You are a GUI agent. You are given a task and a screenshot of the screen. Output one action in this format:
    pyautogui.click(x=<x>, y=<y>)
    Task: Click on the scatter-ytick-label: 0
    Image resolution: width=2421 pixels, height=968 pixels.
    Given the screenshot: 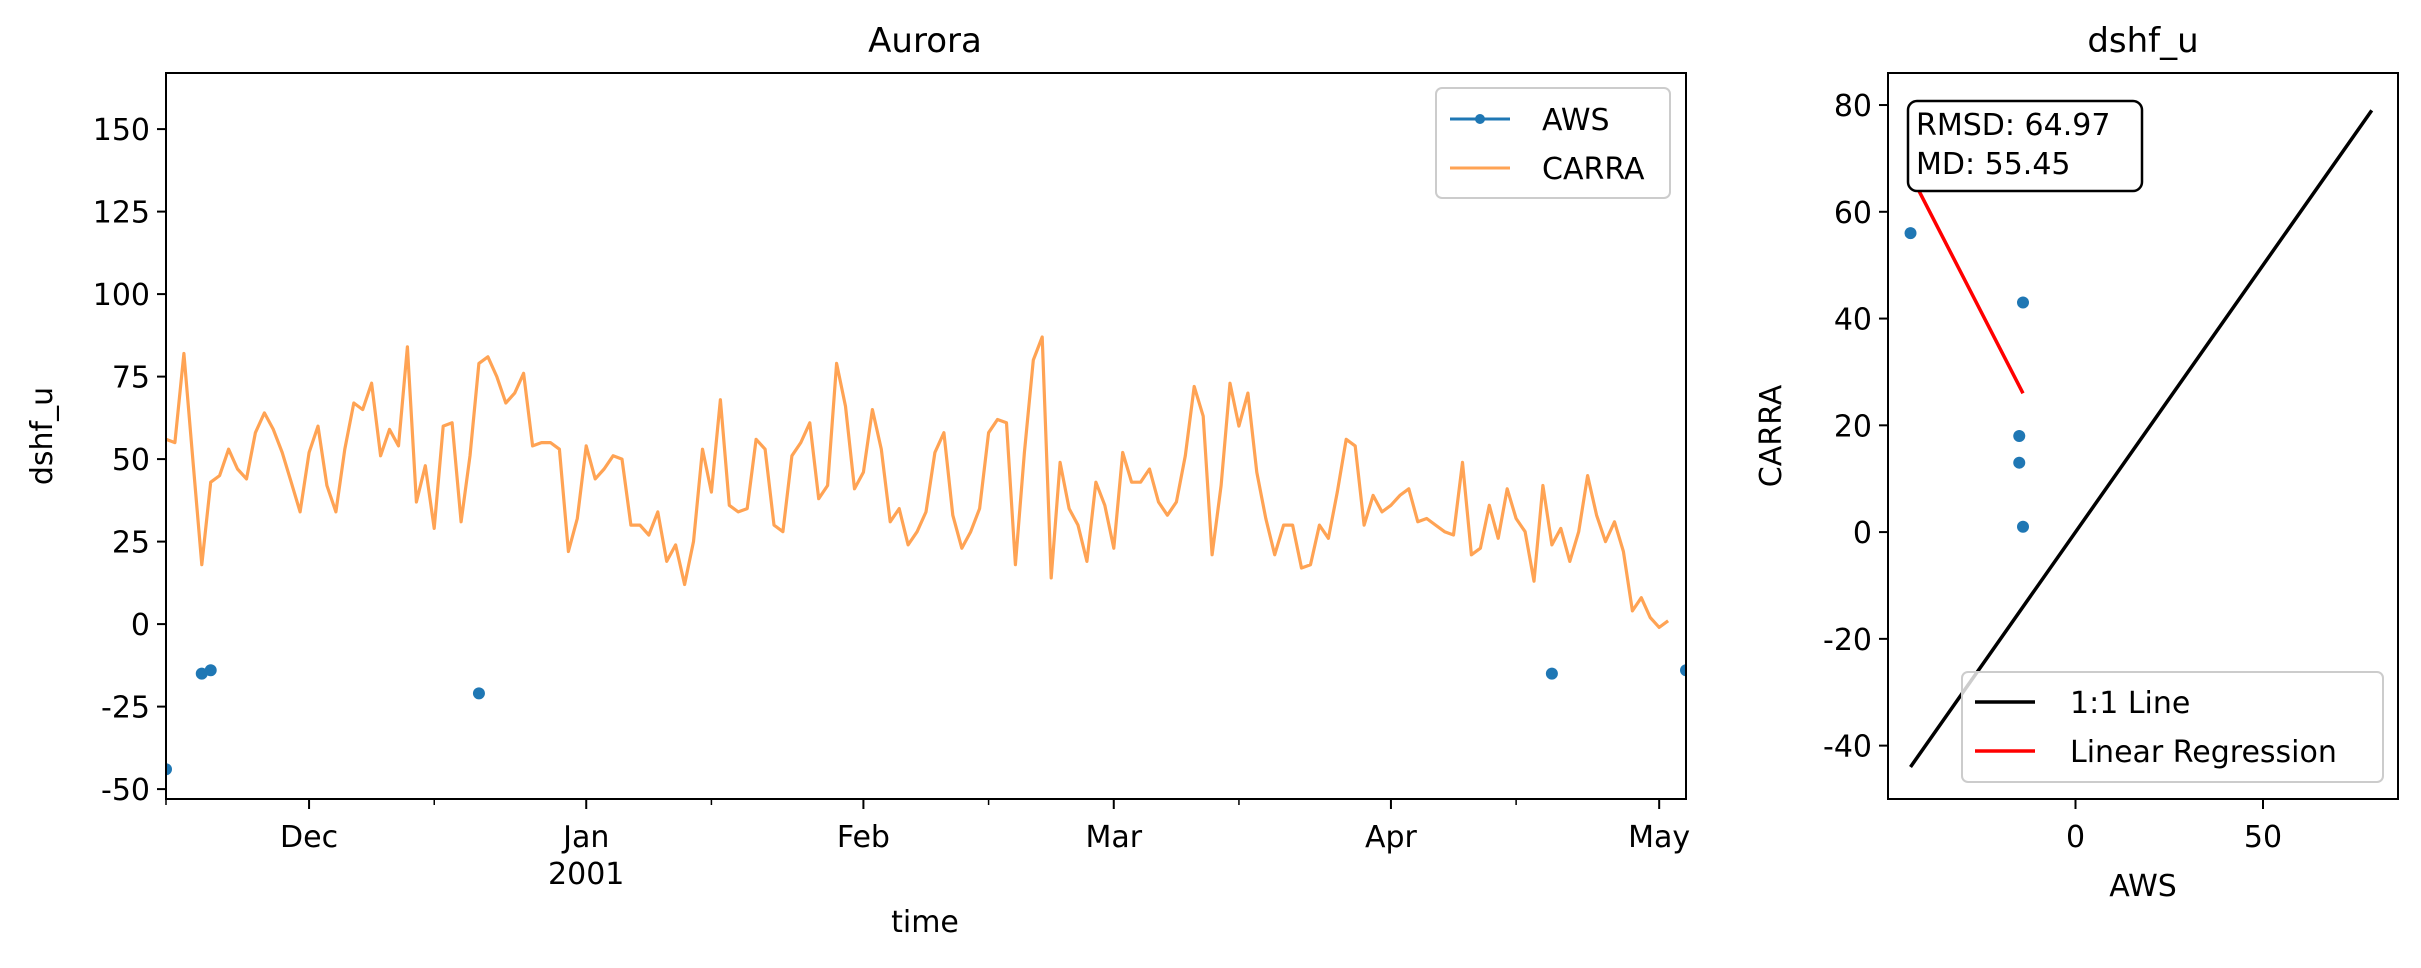 What is the action you would take?
    pyautogui.click(x=1862, y=533)
    